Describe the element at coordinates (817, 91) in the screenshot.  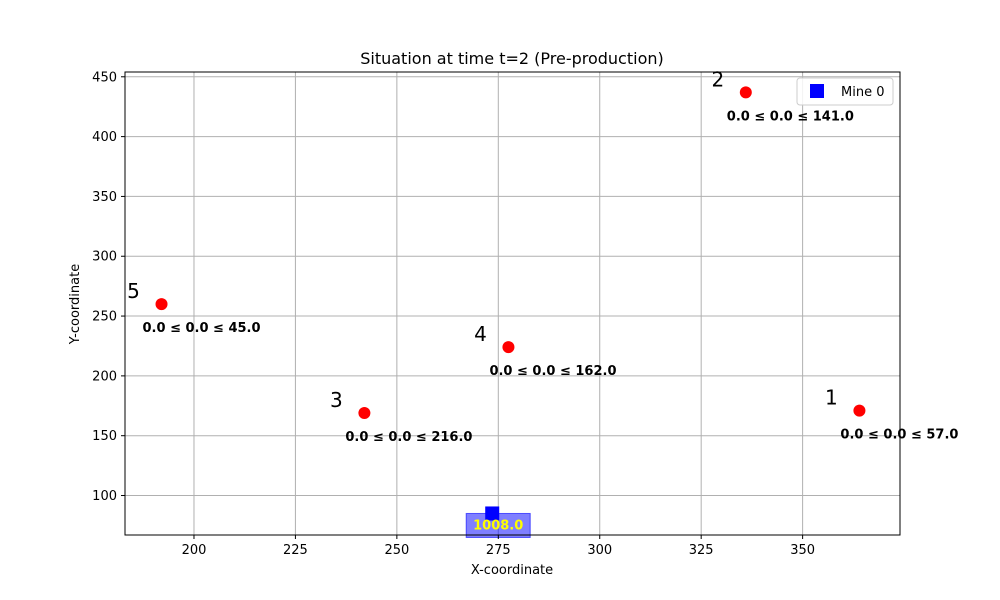
I see `legend-marker-mine` at that location.